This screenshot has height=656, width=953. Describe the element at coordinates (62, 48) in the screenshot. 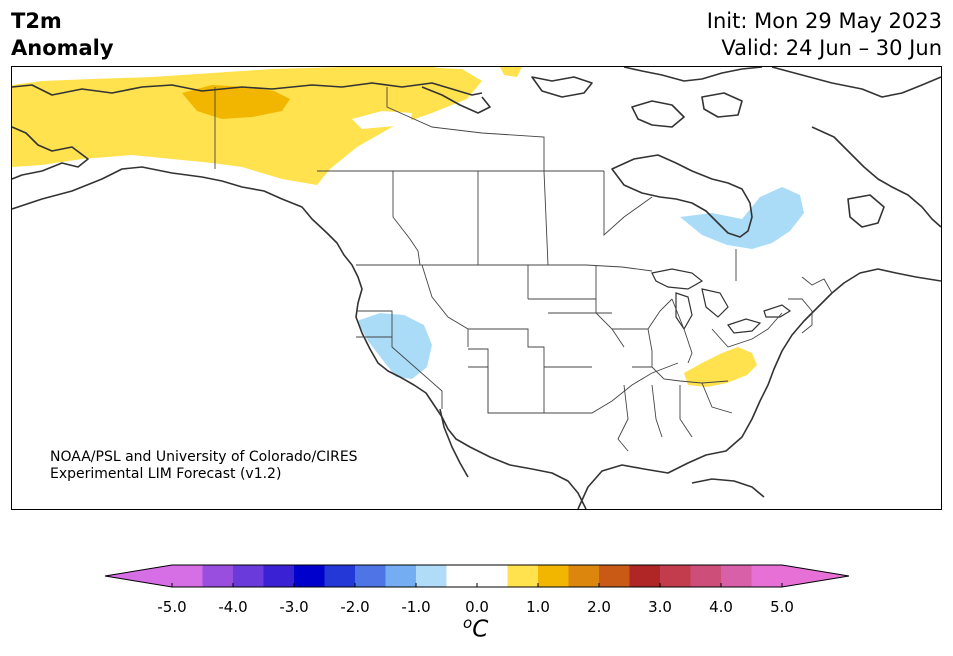

I see `title-line-2: Anomaly` at that location.